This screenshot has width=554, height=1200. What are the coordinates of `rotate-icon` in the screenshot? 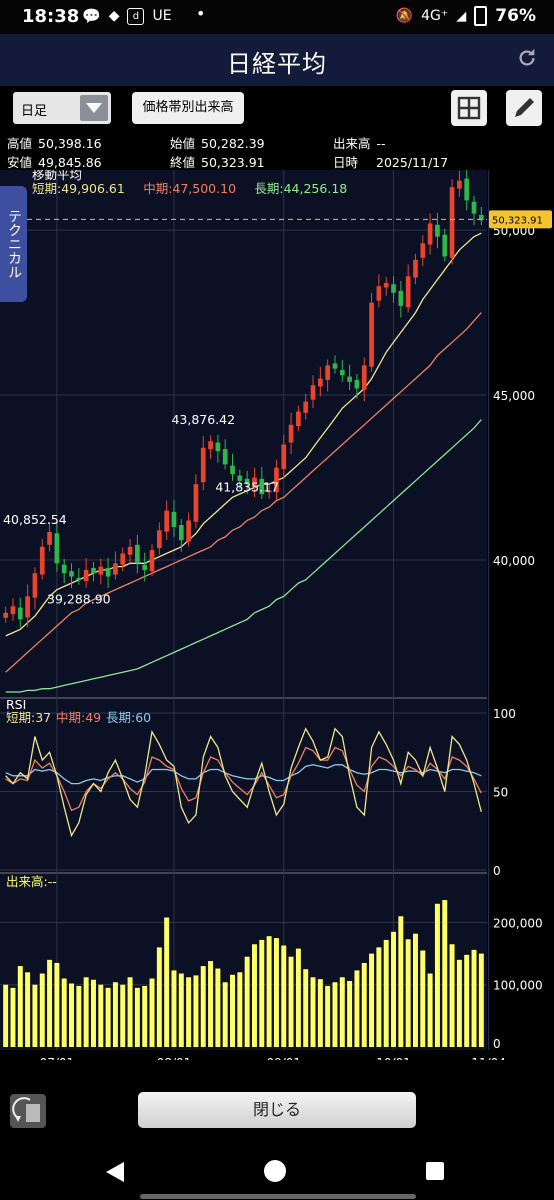 It's located at (26, 1109).